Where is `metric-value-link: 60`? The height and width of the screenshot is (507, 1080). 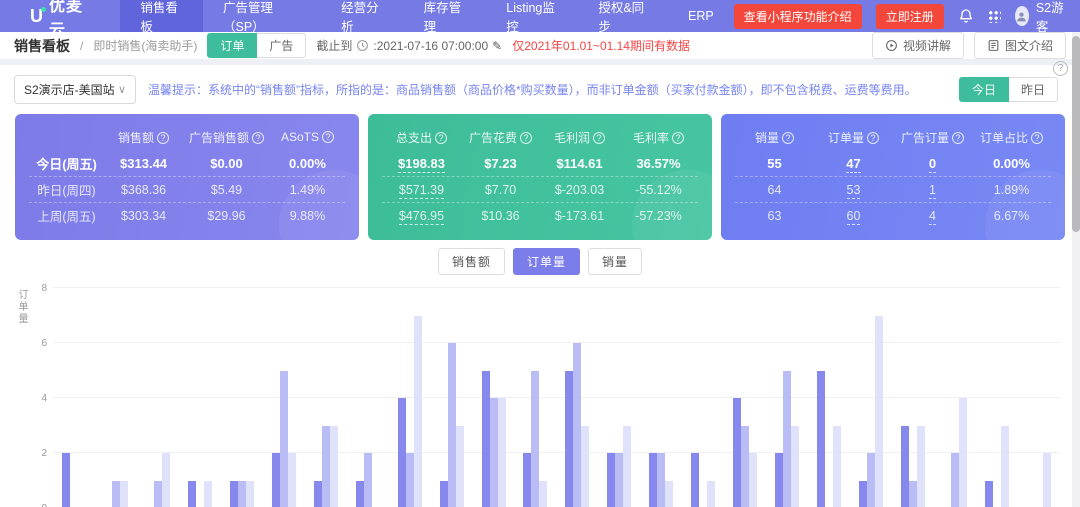 metric-value-link: 60 is located at coordinates (853, 216).